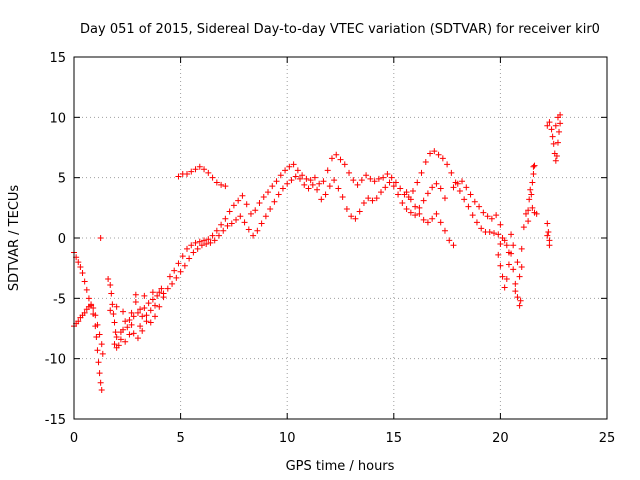 The image size is (640, 480). I want to click on series-late-scatter, so click(511, 266).